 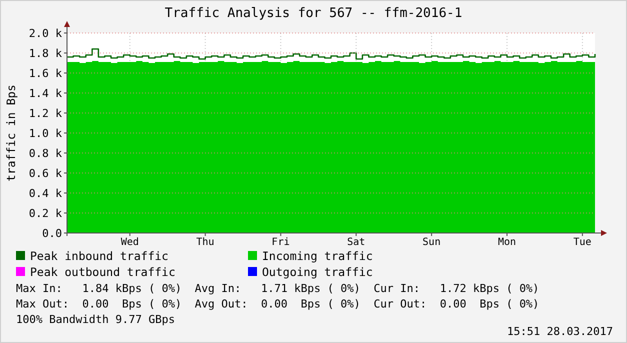 What do you see at coordinates (45, 33) in the screenshot?
I see `y-tick-label: 2.0 k` at bounding box center [45, 33].